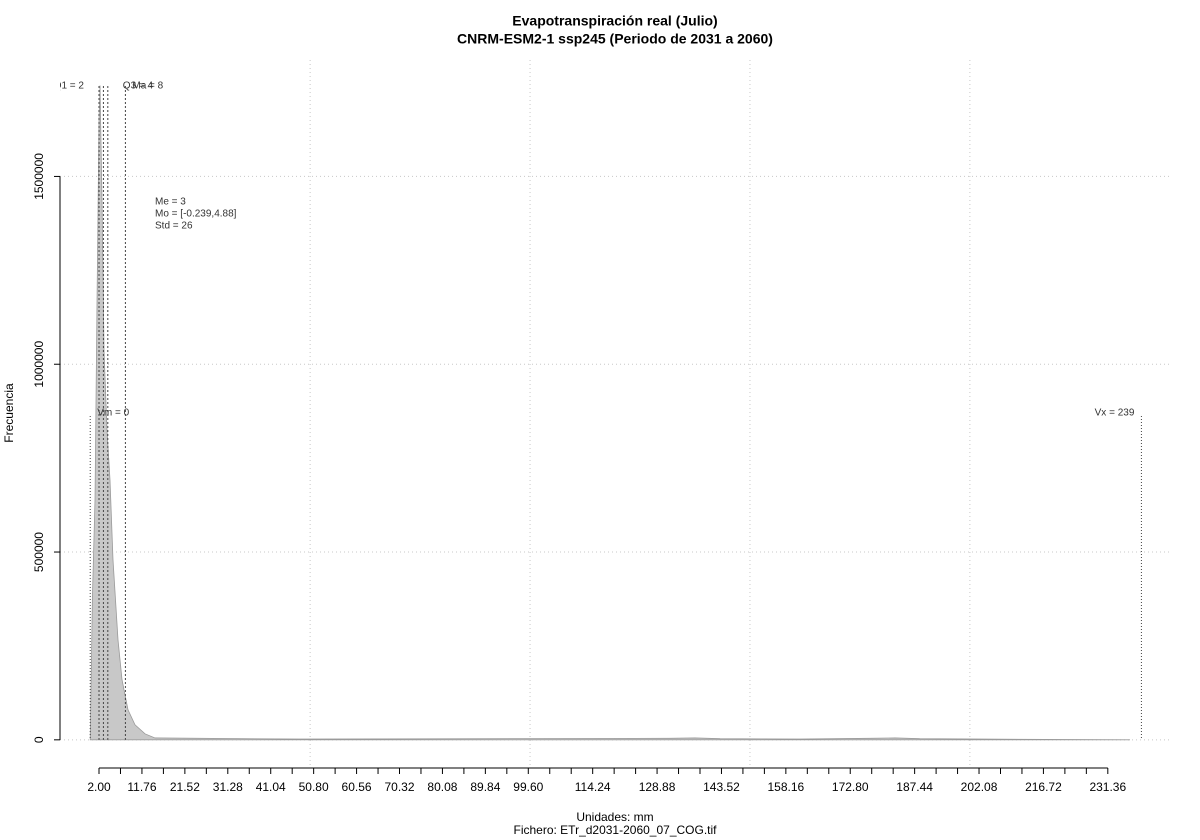 This screenshot has height=840, width=1200. I want to click on y-tick-label: 1000000, so click(39, 364).